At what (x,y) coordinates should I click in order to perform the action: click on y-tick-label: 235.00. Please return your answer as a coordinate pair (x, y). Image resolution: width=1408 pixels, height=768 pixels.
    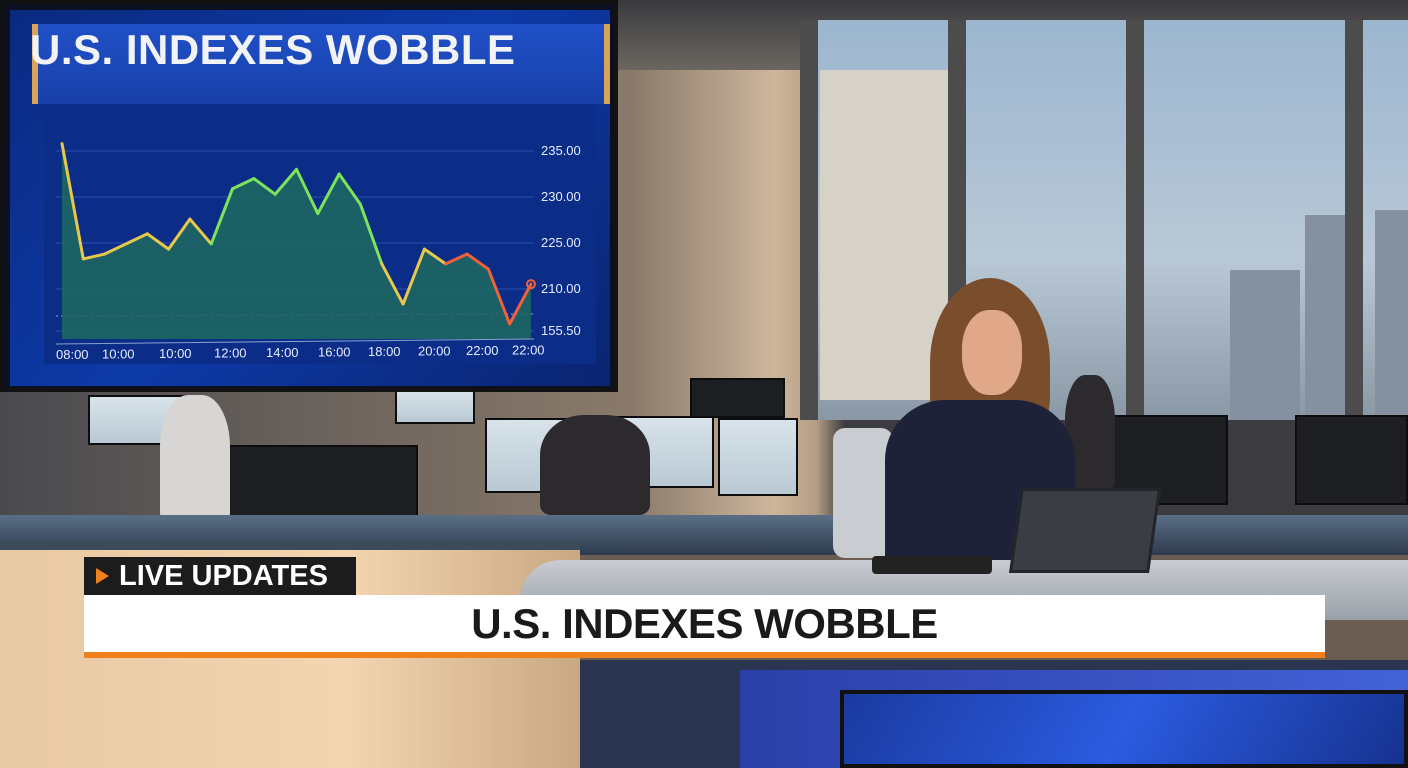
    Looking at the image, I should click on (561, 150).